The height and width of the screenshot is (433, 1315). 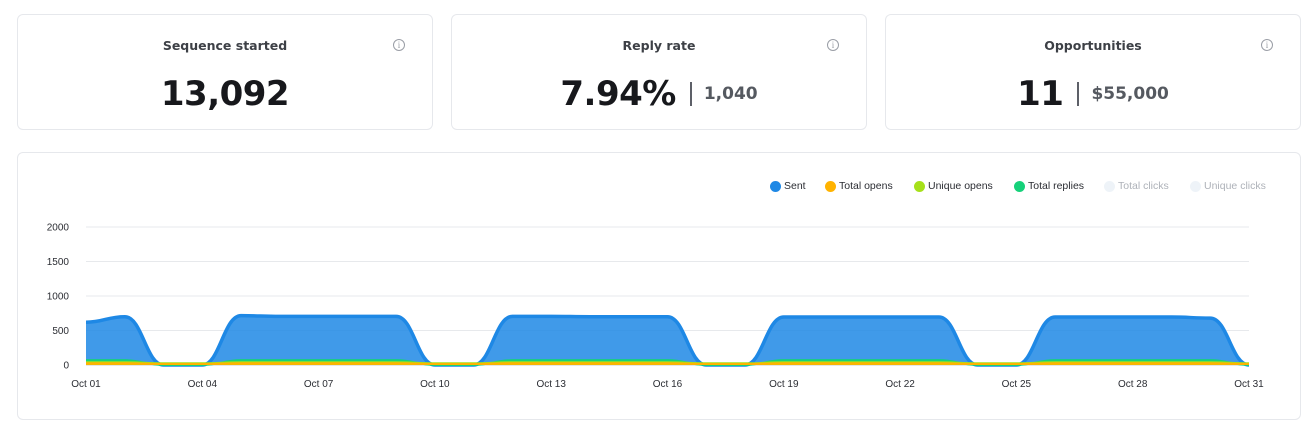 What do you see at coordinates (618, 94) in the screenshot?
I see `metric-value: 7.94%` at bounding box center [618, 94].